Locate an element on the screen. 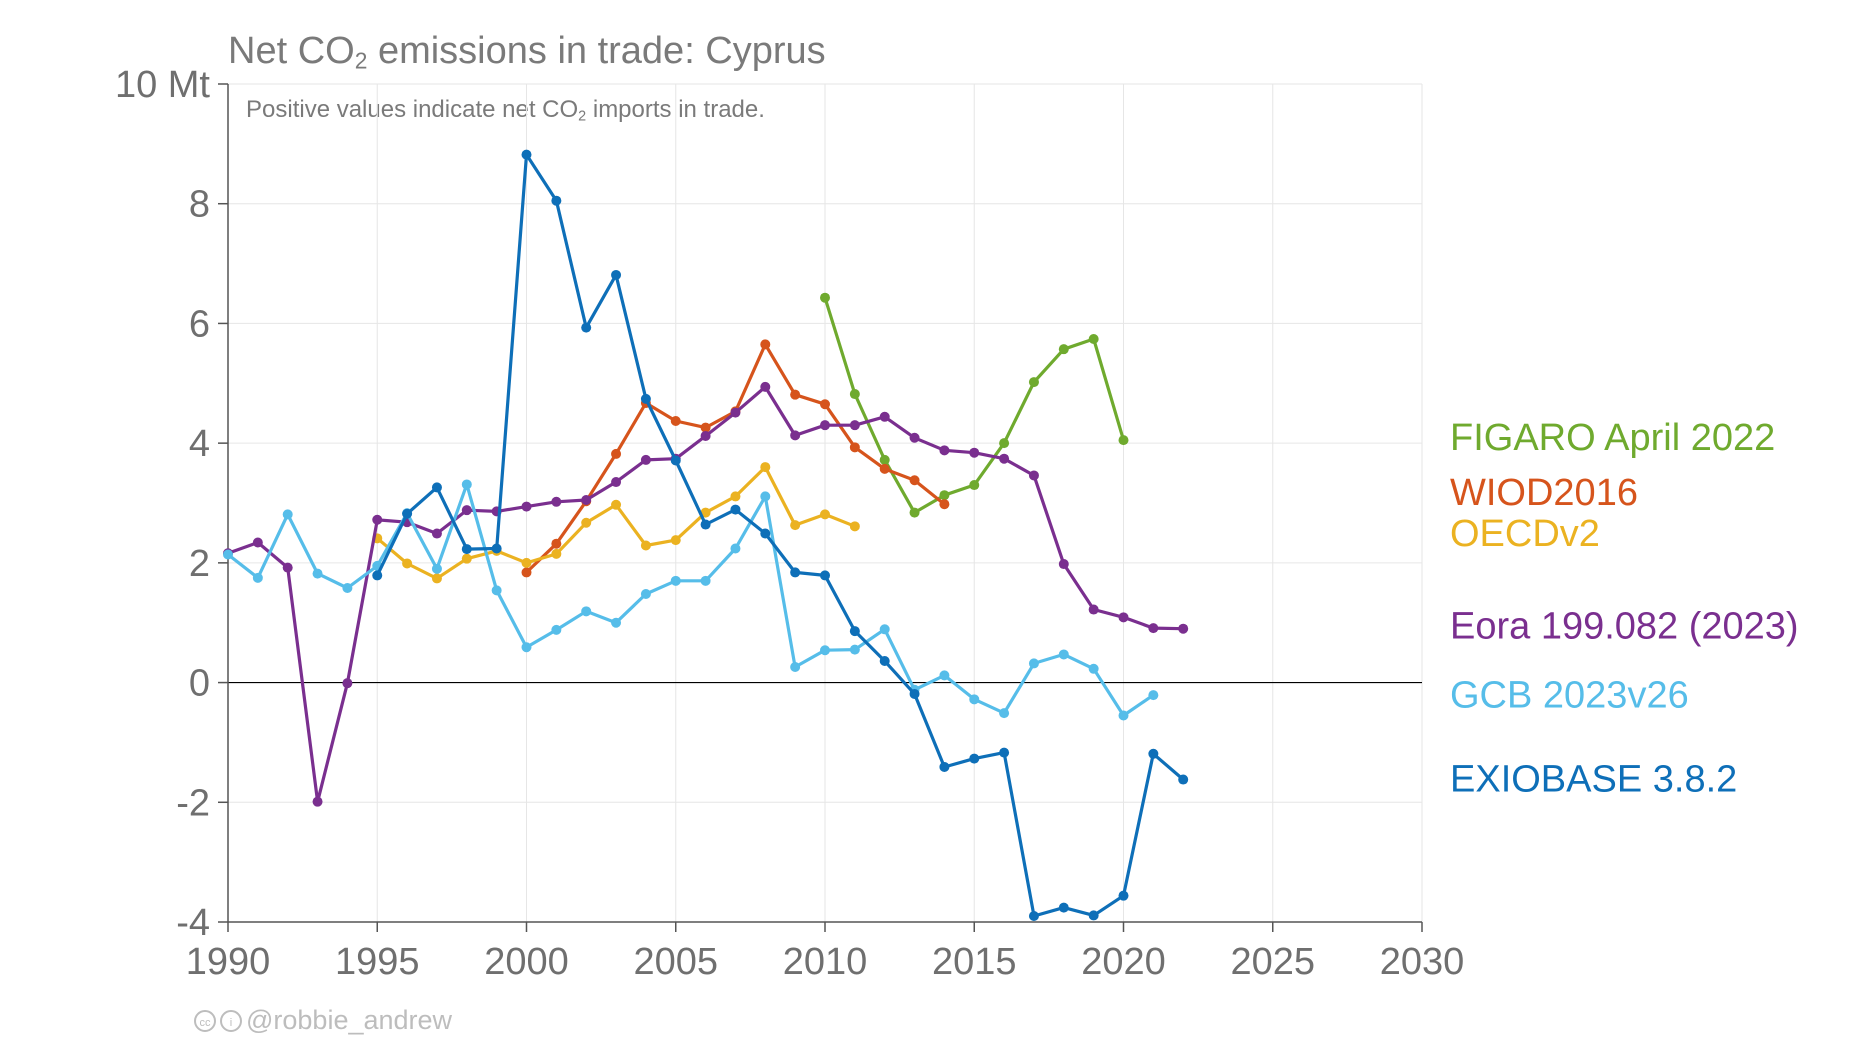  y-tick-label: -4 is located at coordinates (193, 923).